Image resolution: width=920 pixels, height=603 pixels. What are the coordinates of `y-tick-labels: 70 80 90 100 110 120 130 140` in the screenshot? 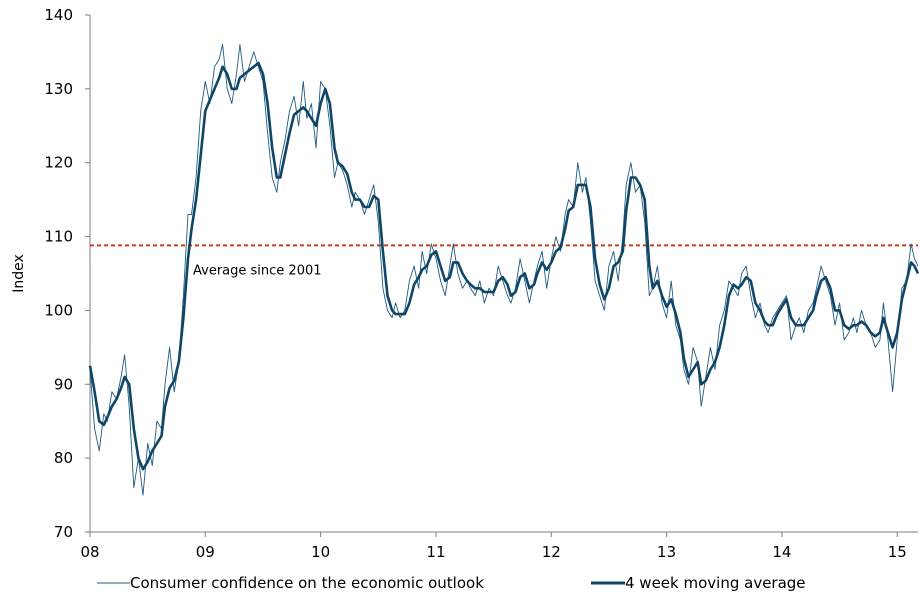 It's located at (58, 273).